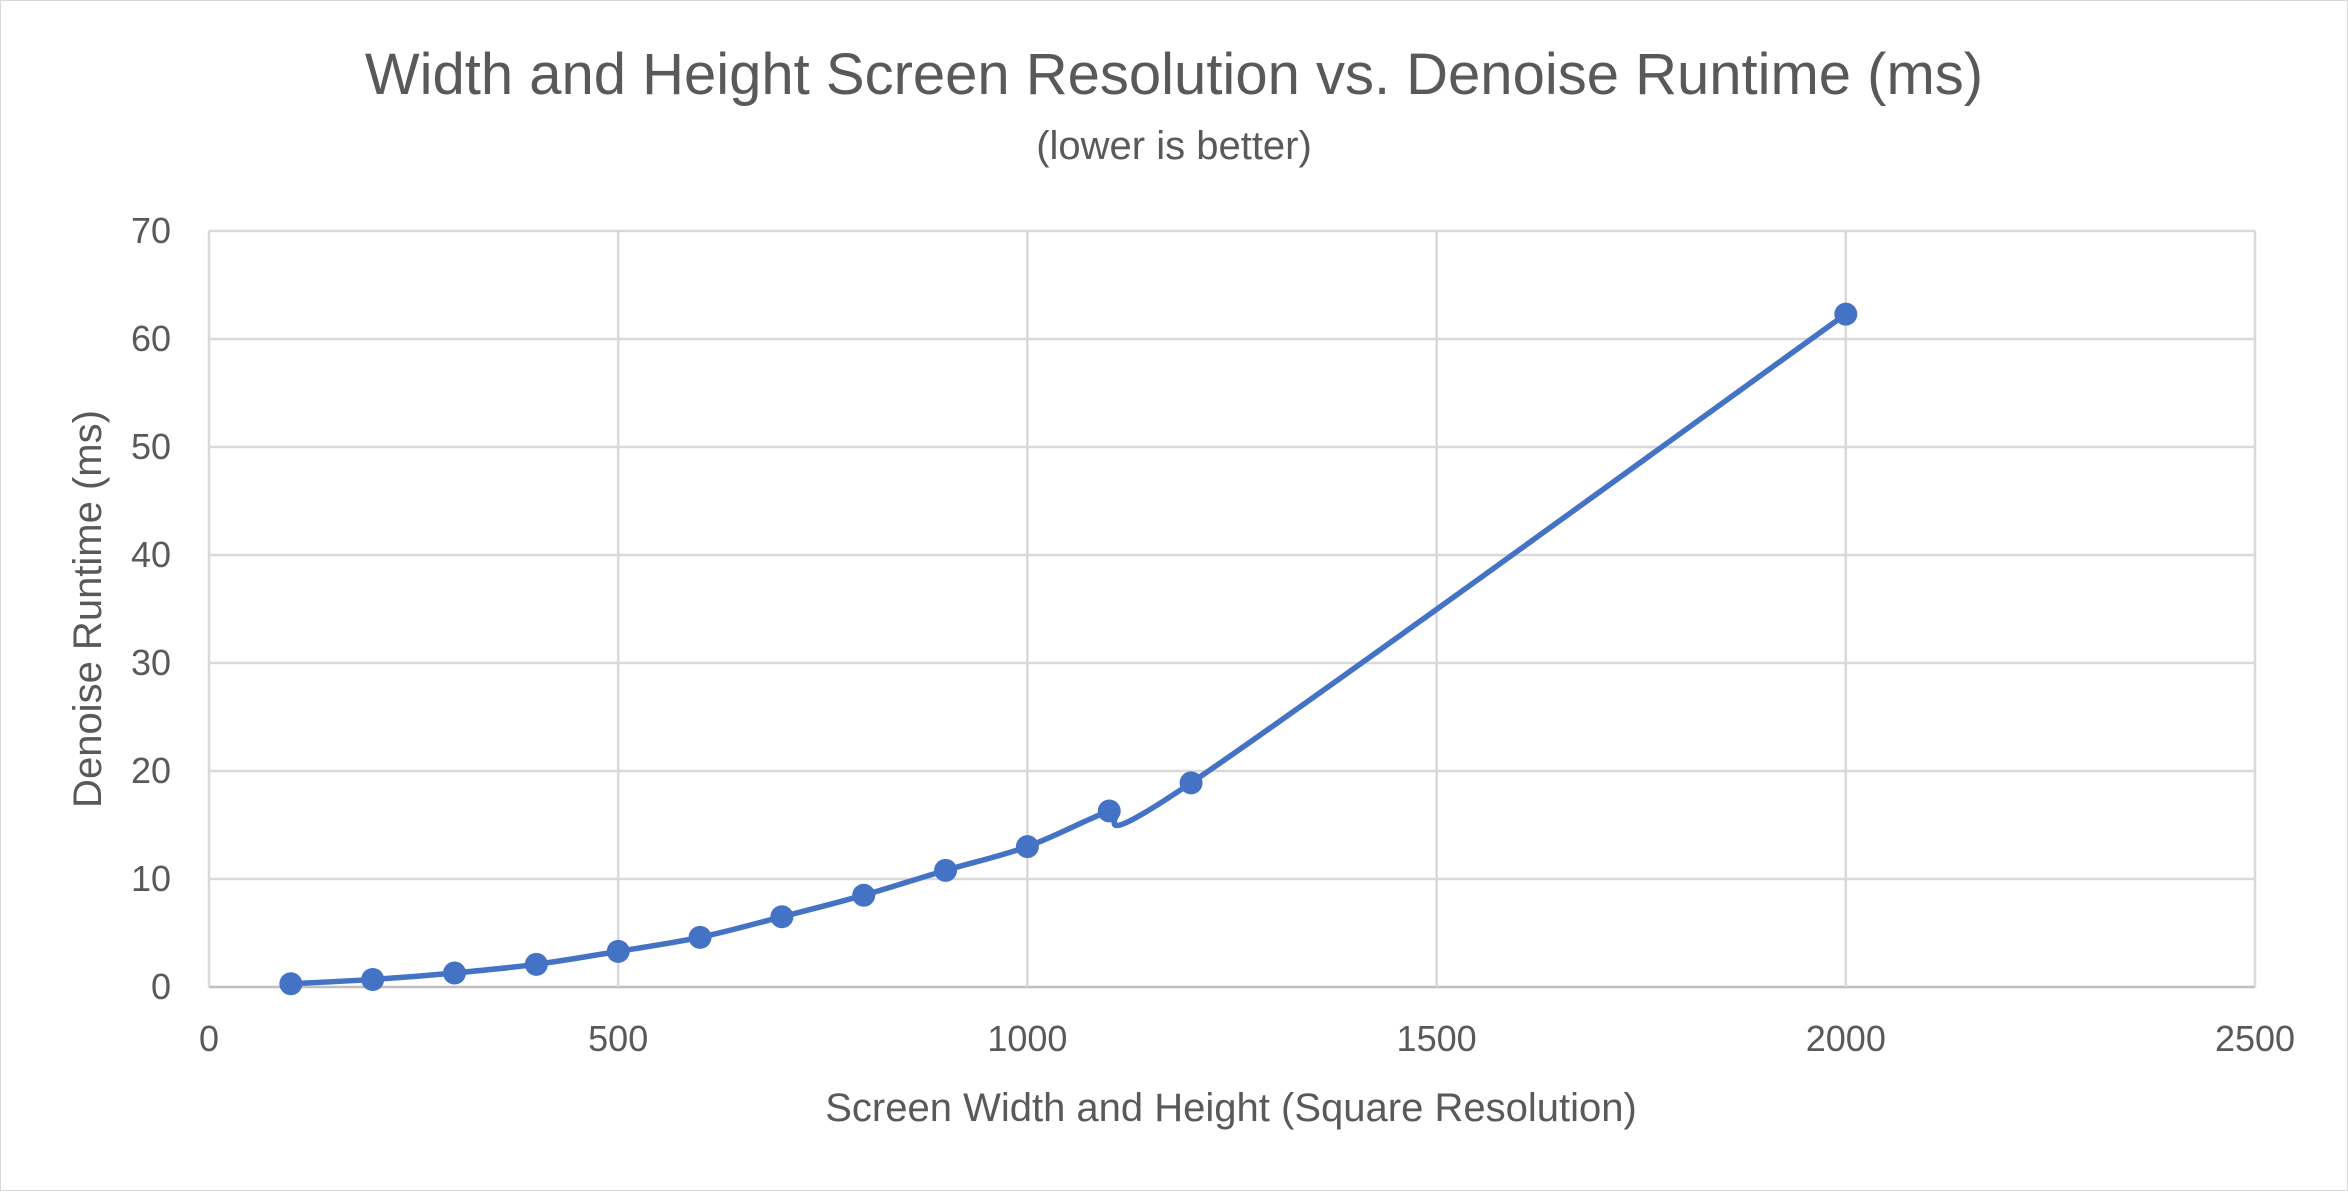  Describe the element at coordinates (1027, 1038) in the screenshot. I see `x-tick-label: 1000` at that location.